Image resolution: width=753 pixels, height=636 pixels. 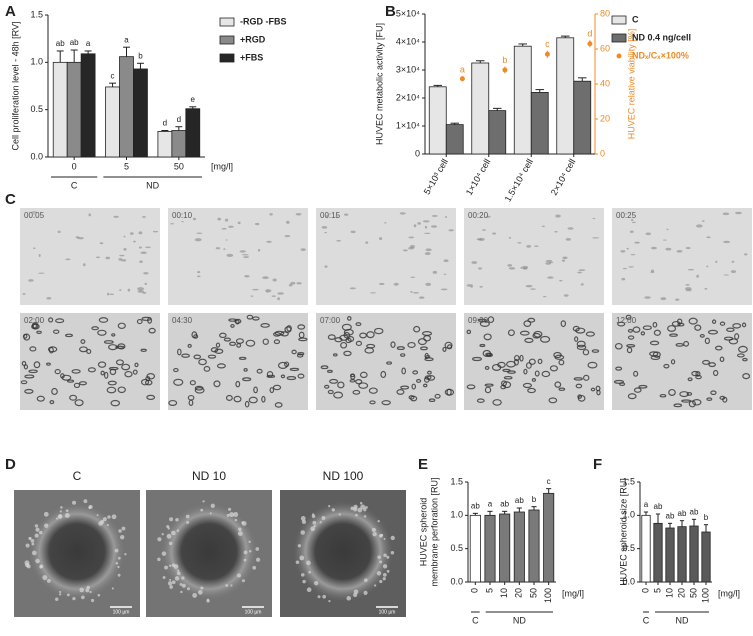 I want to click on significance-letter: c, so click(x=549, y=481).